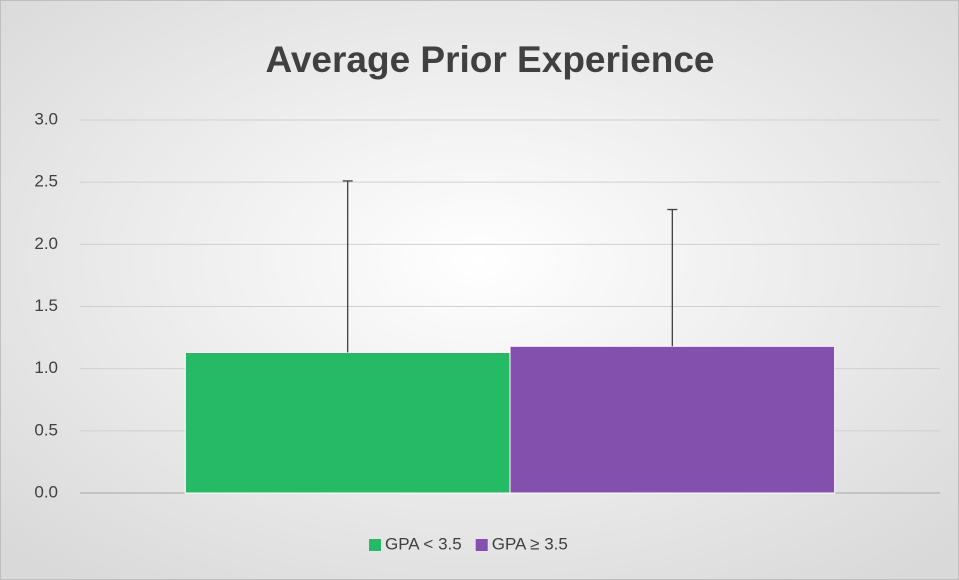 The width and height of the screenshot is (959, 580). I want to click on legend-label: GPA ≥ 3.5, so click(530, 543).